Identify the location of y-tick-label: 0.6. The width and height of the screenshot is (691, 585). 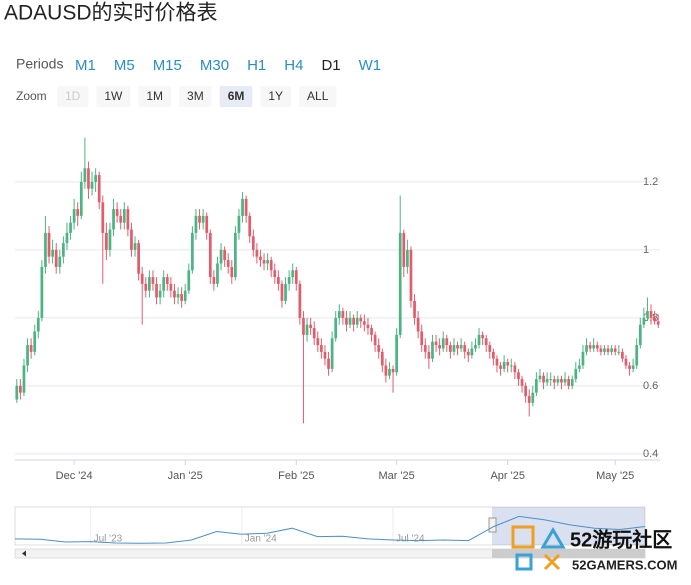
(650, 386).